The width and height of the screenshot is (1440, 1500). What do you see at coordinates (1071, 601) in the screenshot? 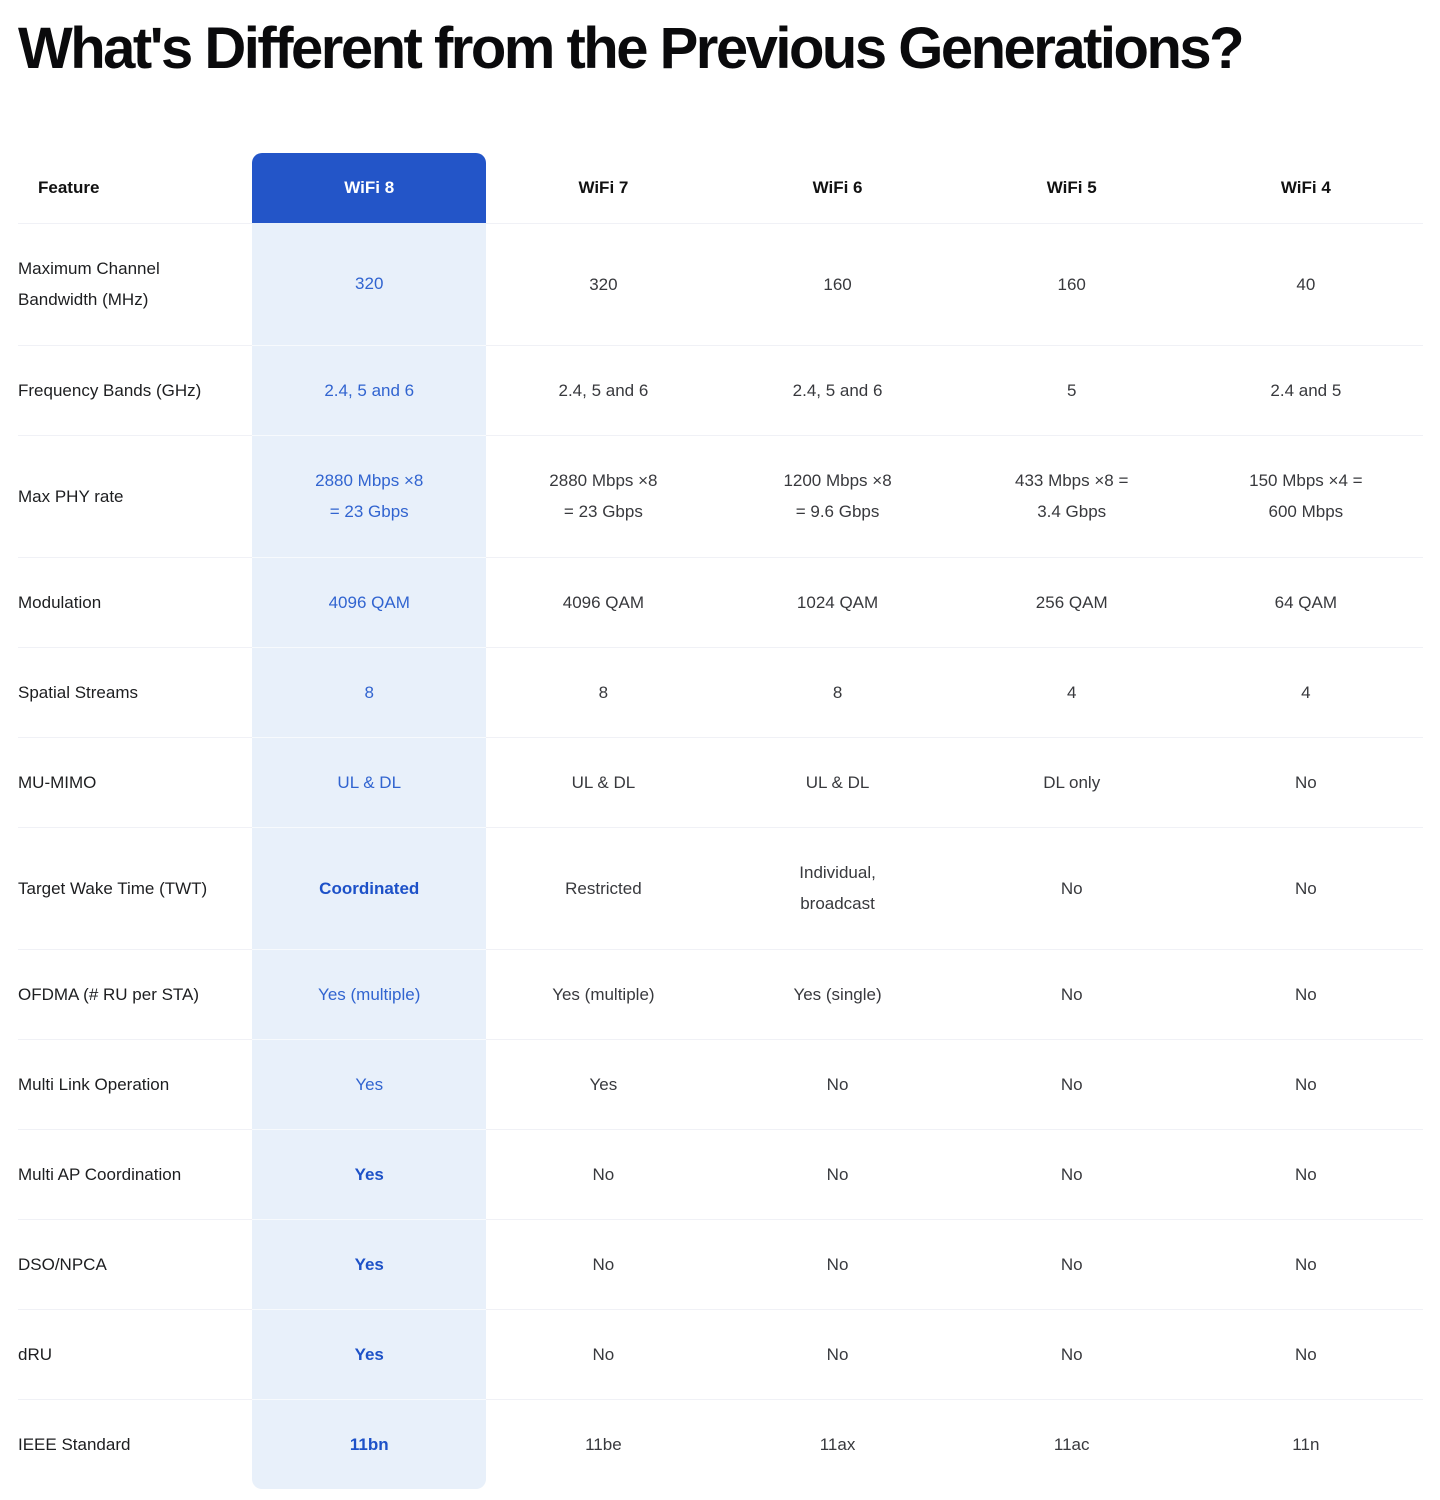
I see `wifi5-value: 256 QAM` at bounding box center [1071, 601].